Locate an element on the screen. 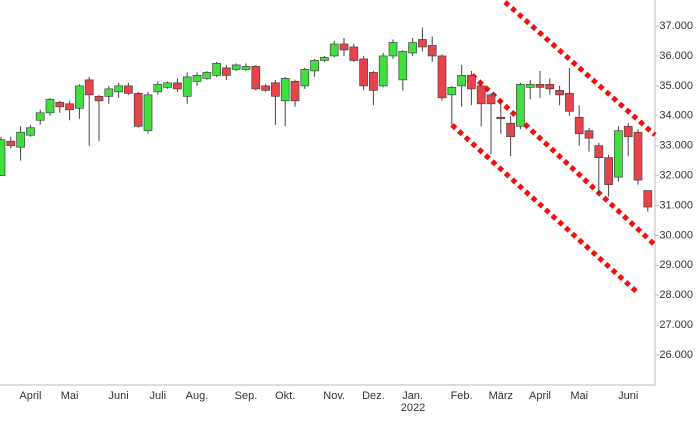 The height and width of the screenshot is (421, 699). y-tick-label: 30.000 is located at coordinates (676, 235).